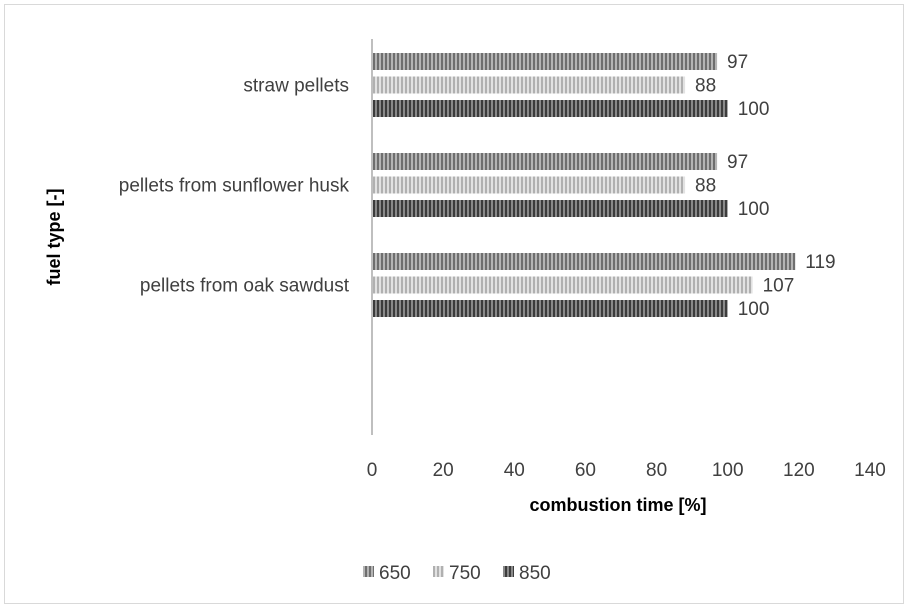 This screenshot has height=610, width=908. I want to click on data-label-650-1: 97, so click(737, 162).